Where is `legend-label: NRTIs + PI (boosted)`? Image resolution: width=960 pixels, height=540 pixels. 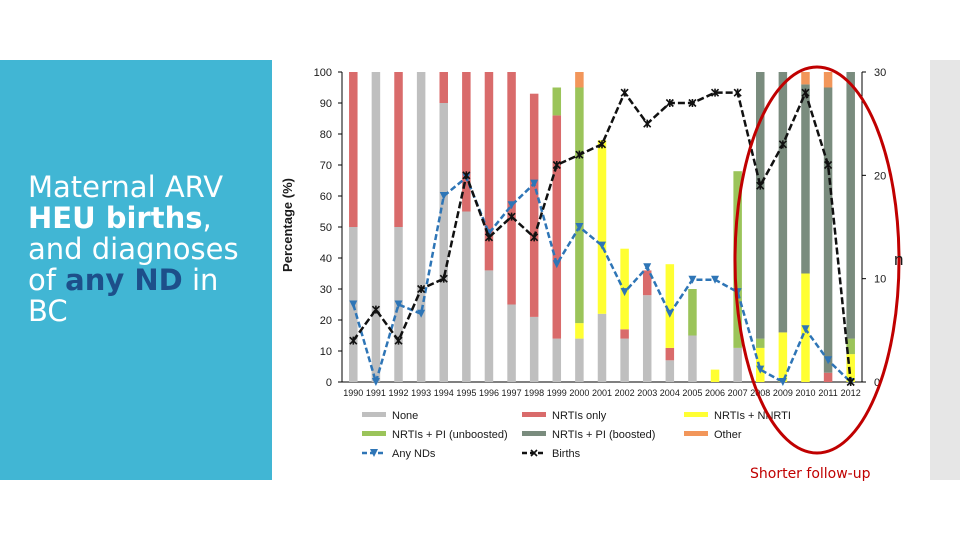 legend-label: NRTIs + PI (boosted) is located at coordinates (603, 435).